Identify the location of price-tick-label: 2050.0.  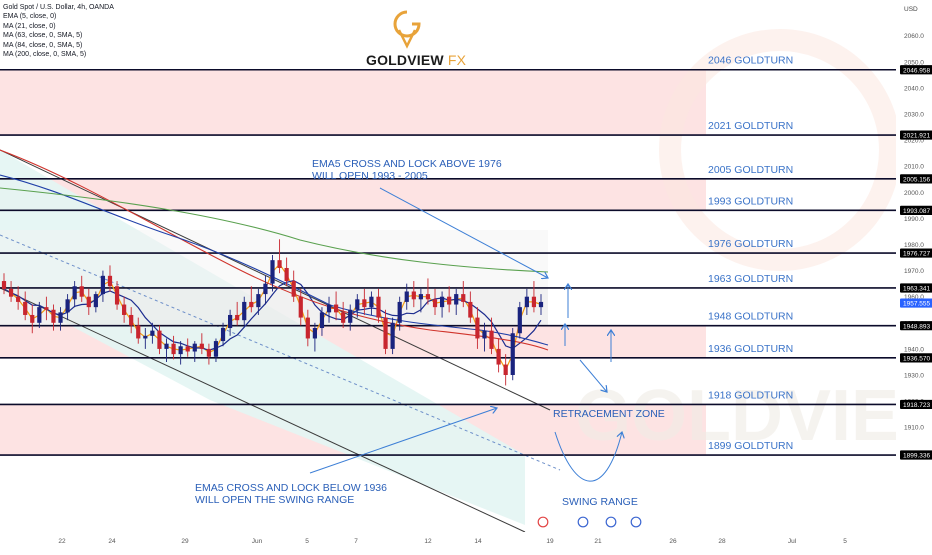
(914, 62).